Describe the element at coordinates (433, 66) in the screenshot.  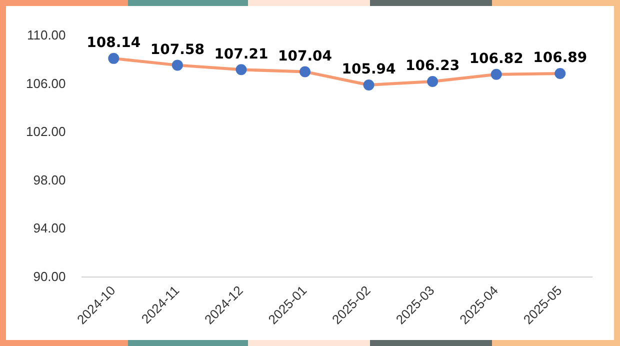
I see `data-label: 106.23` at that location.